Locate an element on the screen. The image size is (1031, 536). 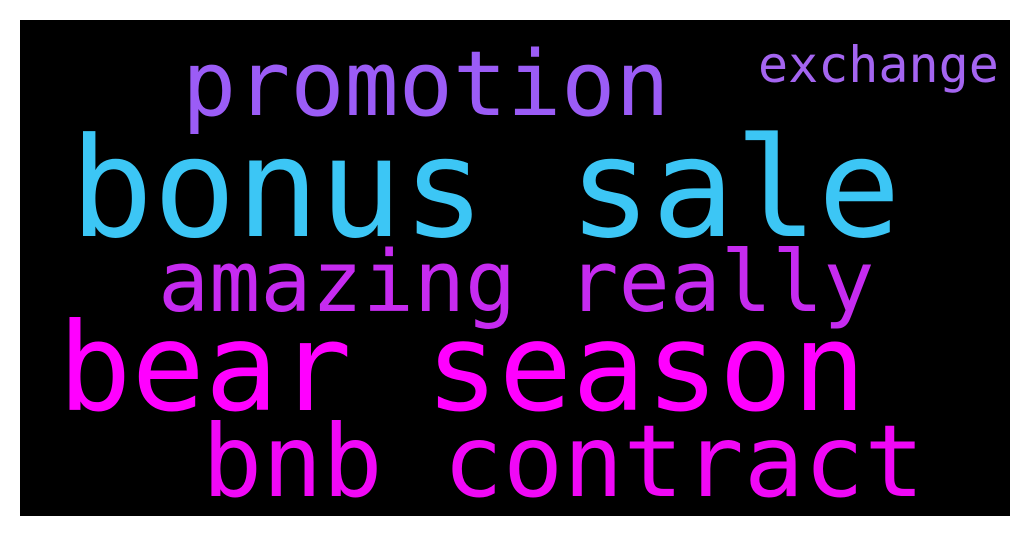
word-bnb-contract: bnb contract is located at coordinates (563, 459).